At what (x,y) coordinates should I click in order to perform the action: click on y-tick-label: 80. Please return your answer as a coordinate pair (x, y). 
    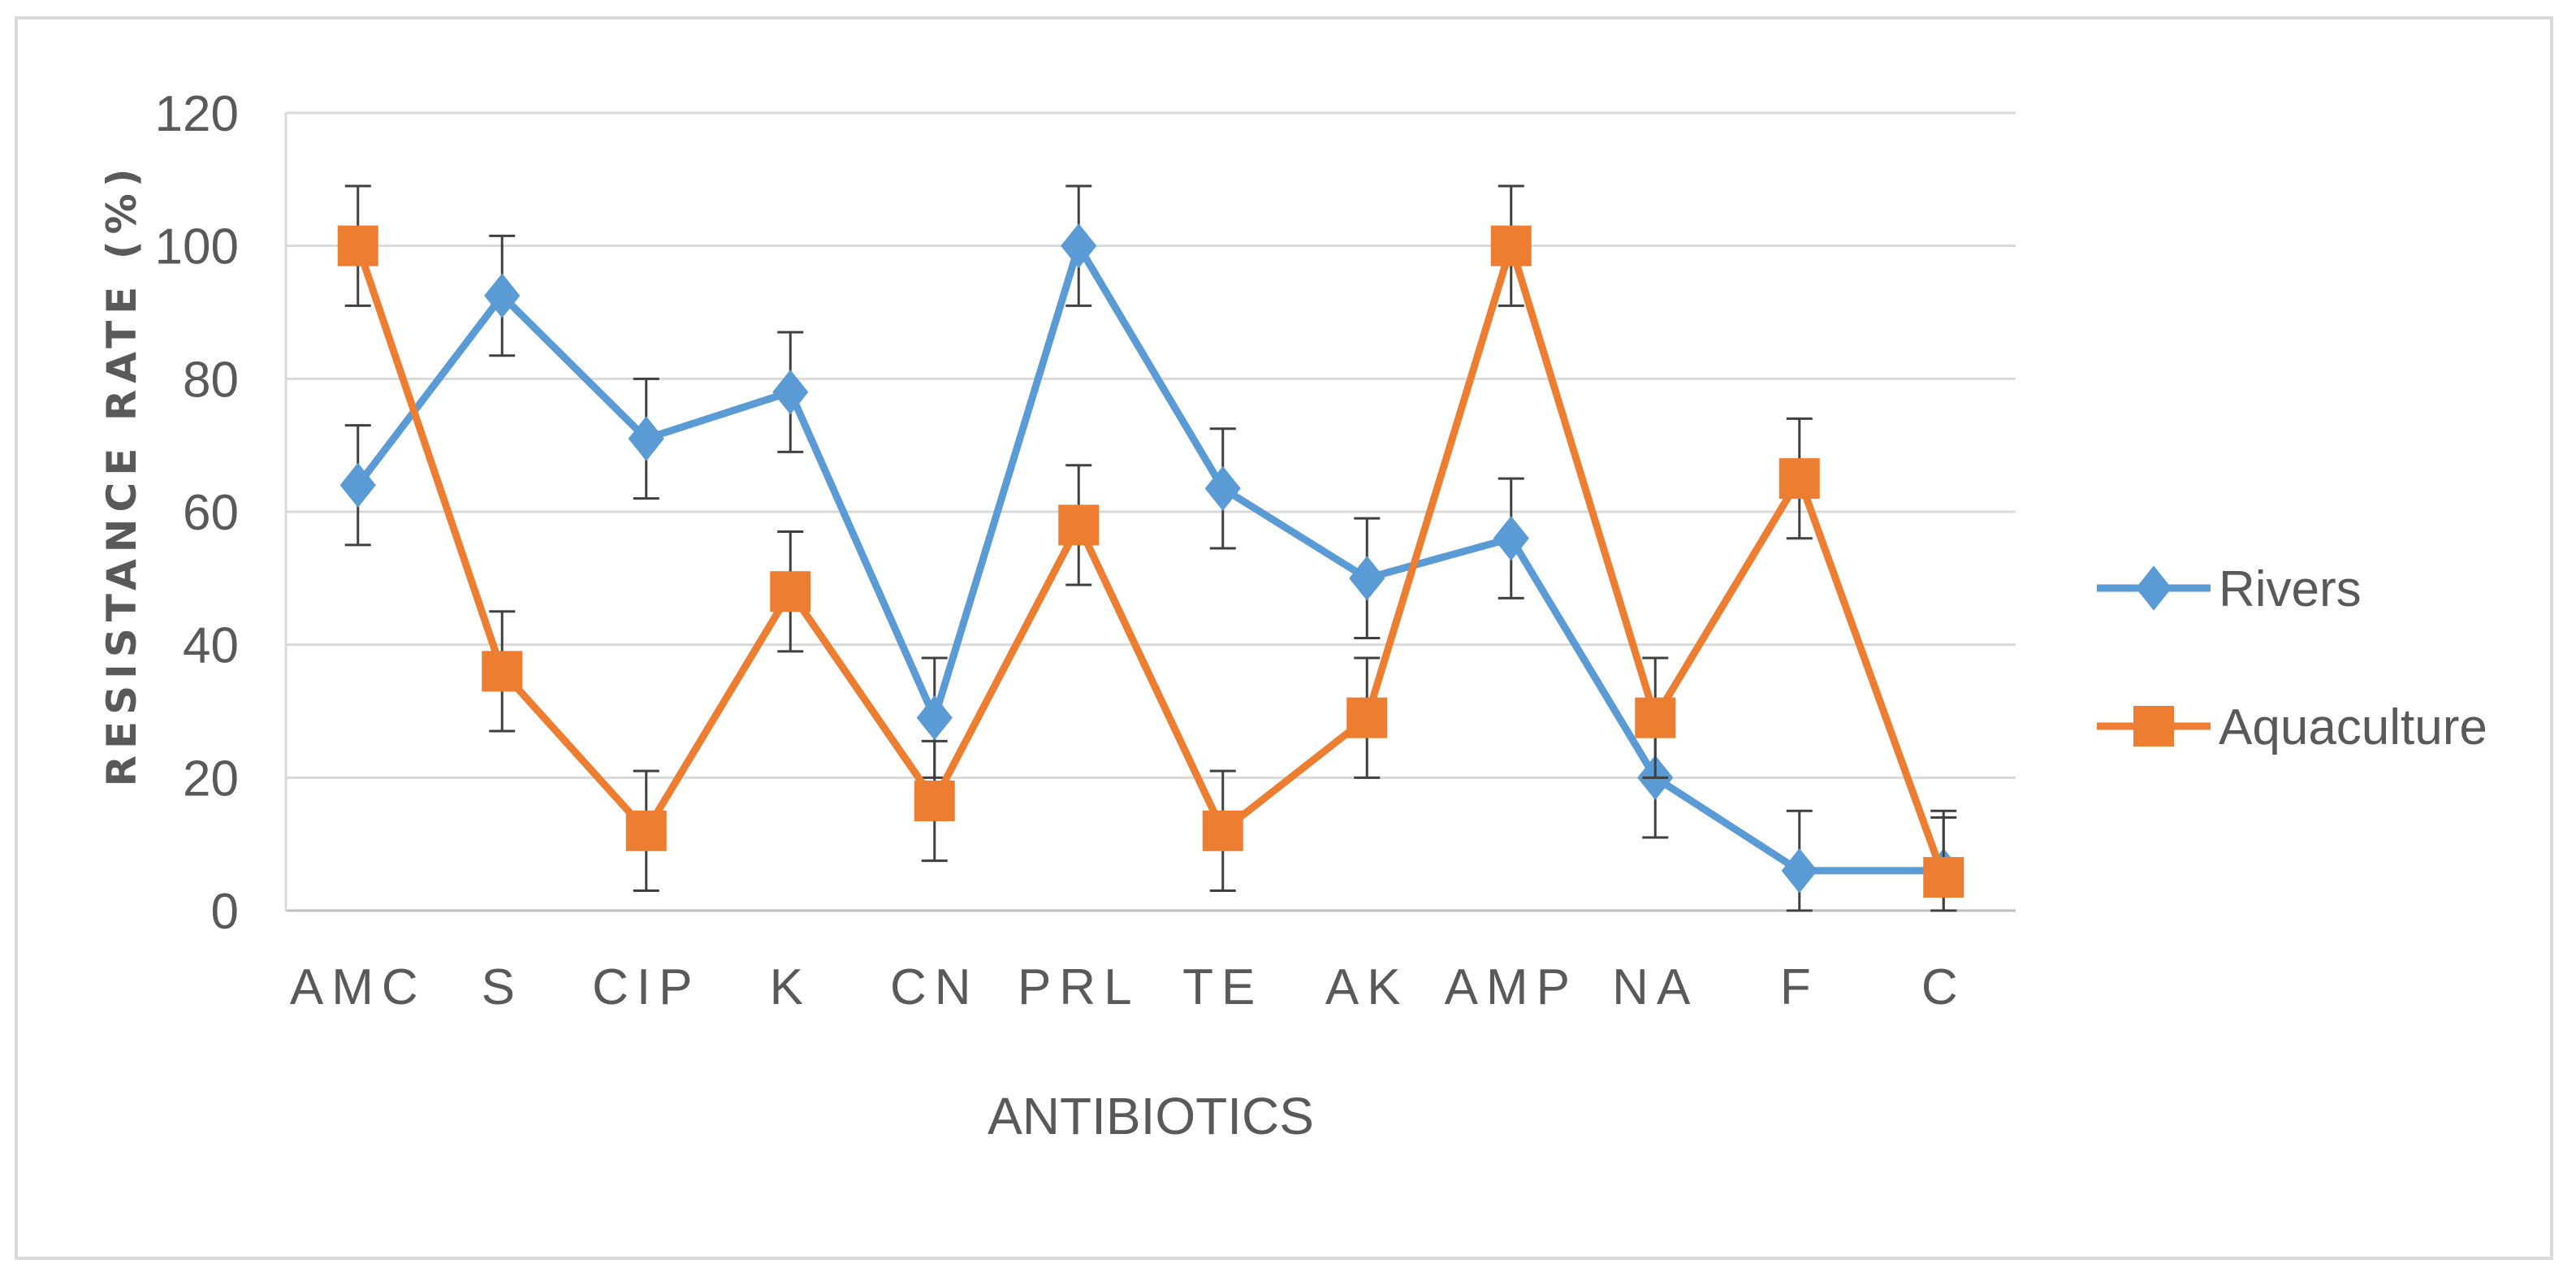
    Looking at the image, I should click on (211, 380).